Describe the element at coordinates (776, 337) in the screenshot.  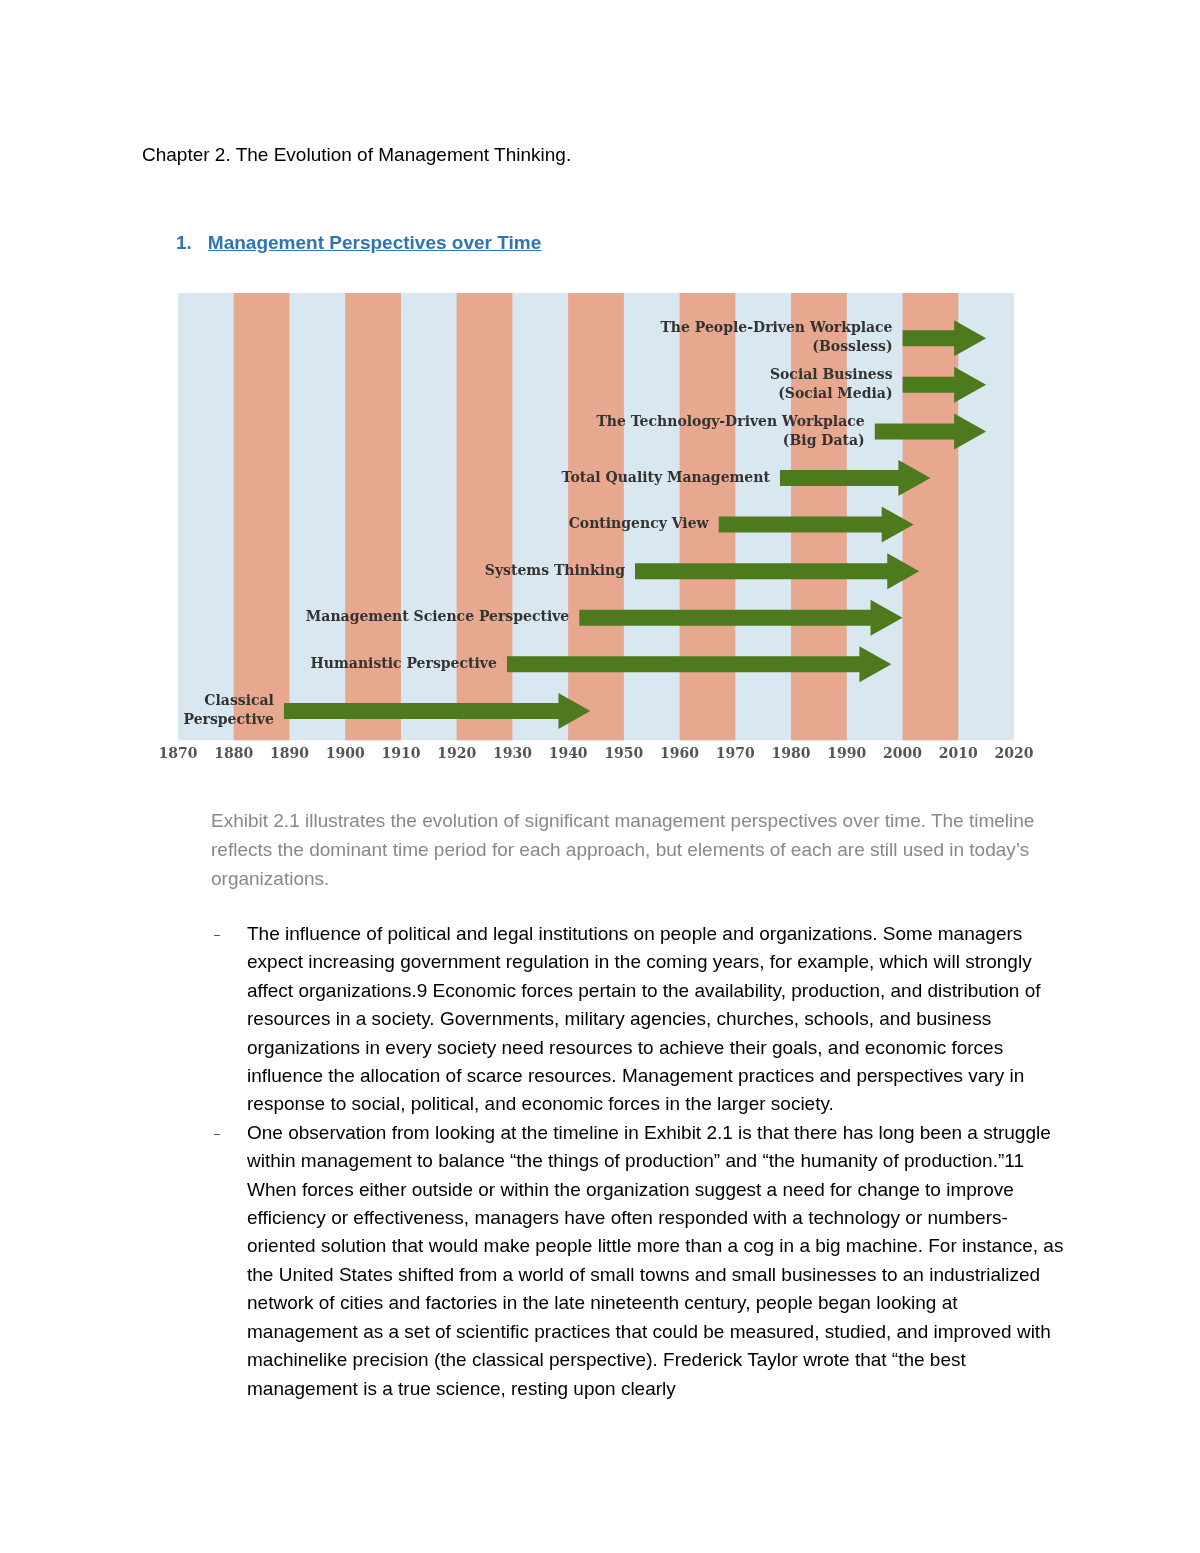
I see `y-tick-label: The People-Driven Workplace (Bossless)` at that location.